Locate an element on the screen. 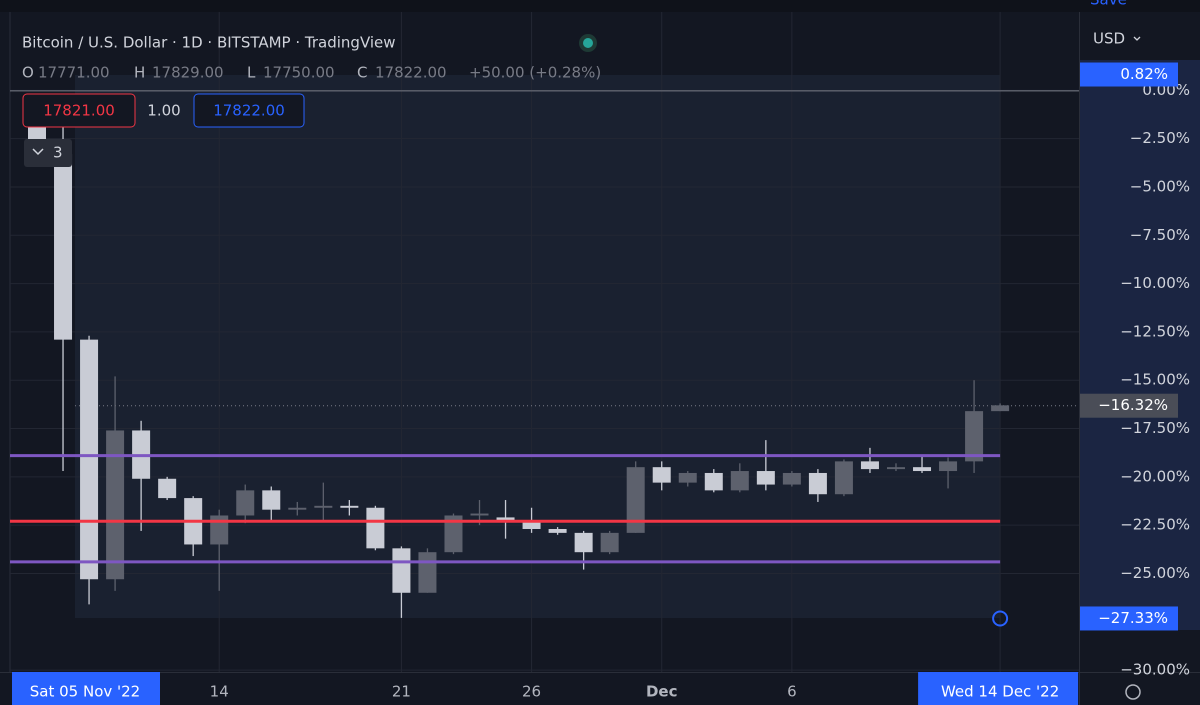 The width and height of the screenshot is (1200, 705). y-tick-label: −20.00% is located at coordinates (1155, 476).